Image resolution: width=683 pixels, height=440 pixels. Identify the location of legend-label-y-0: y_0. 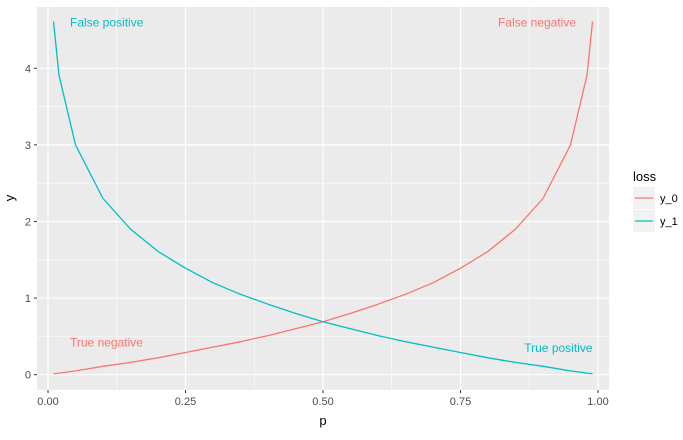
(669, 199).